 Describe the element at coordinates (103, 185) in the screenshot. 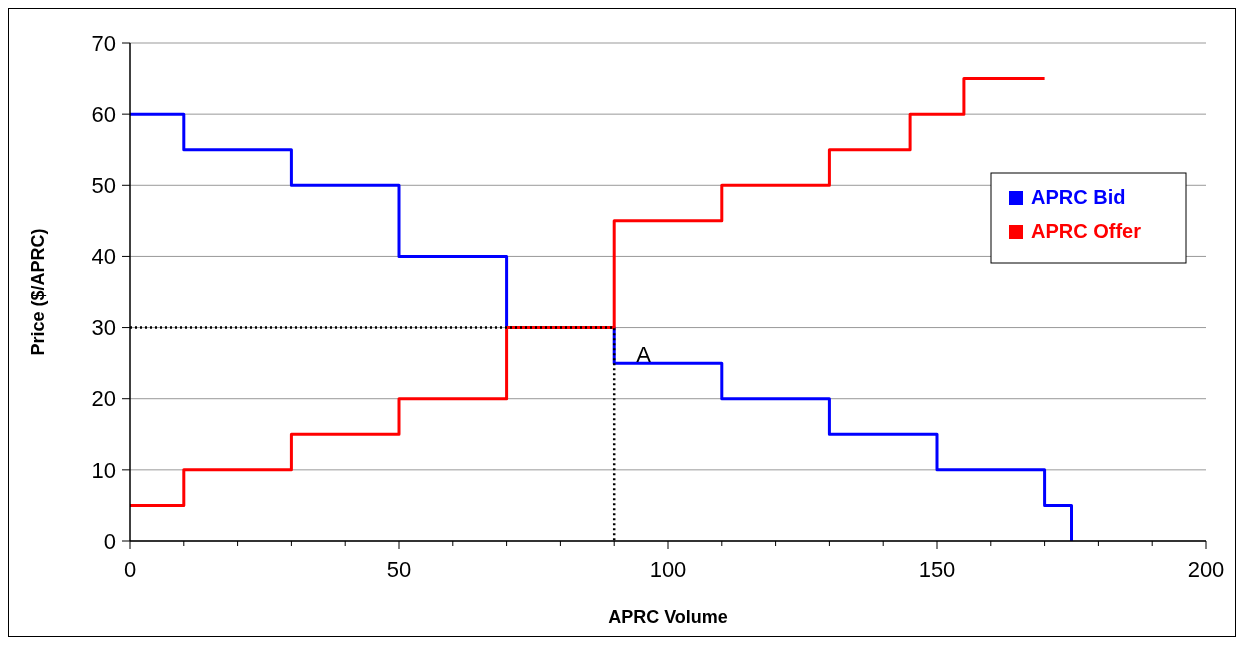

I see `y-tick-label: 50` at that location.